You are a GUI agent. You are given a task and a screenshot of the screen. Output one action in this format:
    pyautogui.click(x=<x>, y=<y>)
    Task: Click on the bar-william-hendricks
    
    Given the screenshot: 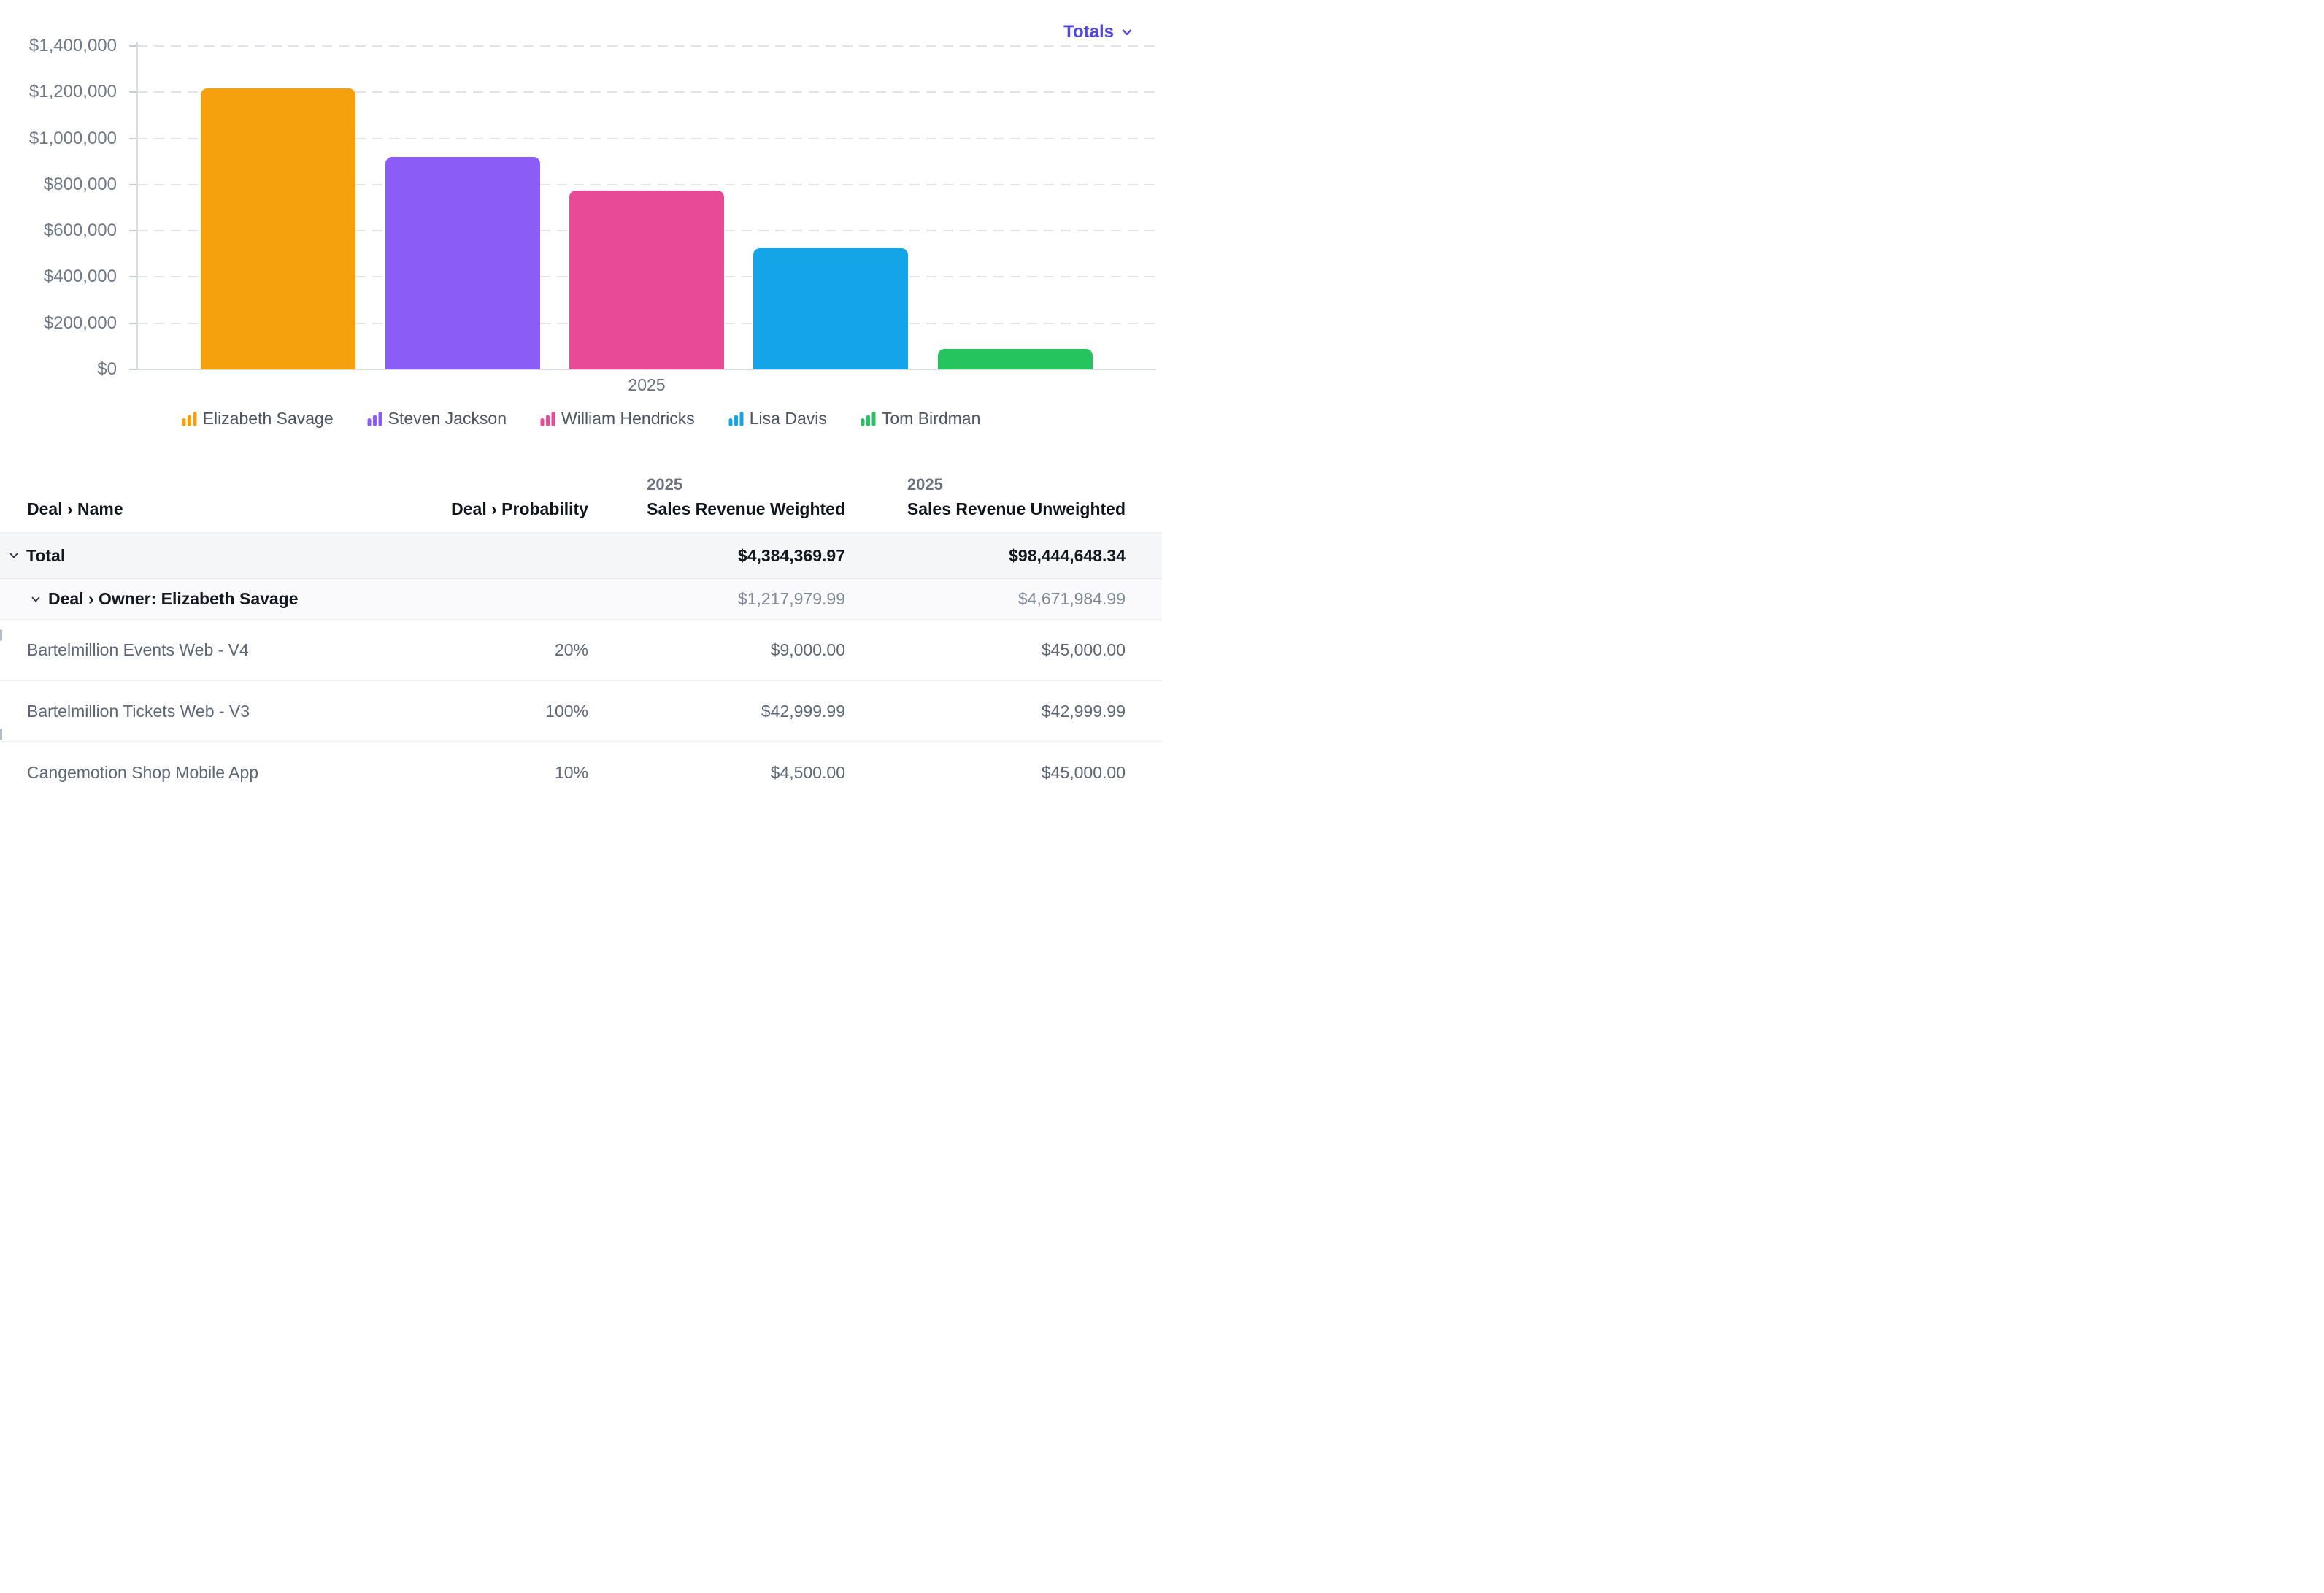 What is the action you would take?
    pyautogui.click(x=647, y=279)
    